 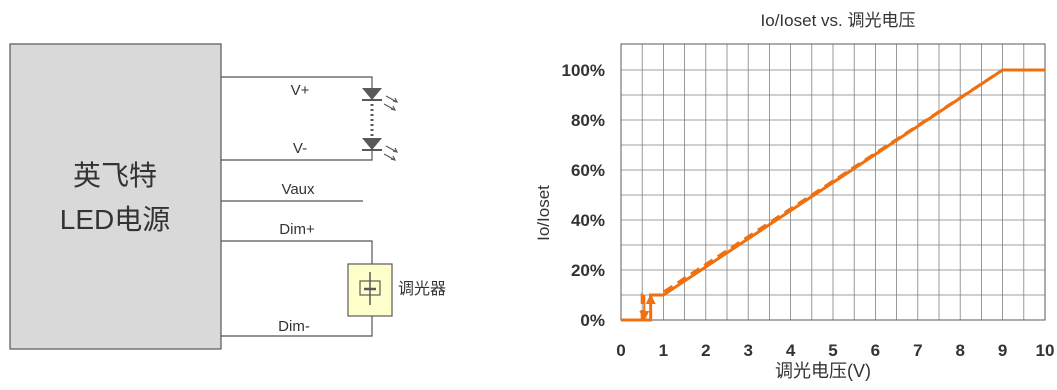 What do you see at coordinates (297, 229) in the screenshot?
I see `dim-plus-label: Dim+` at bounding box center [297, 229].